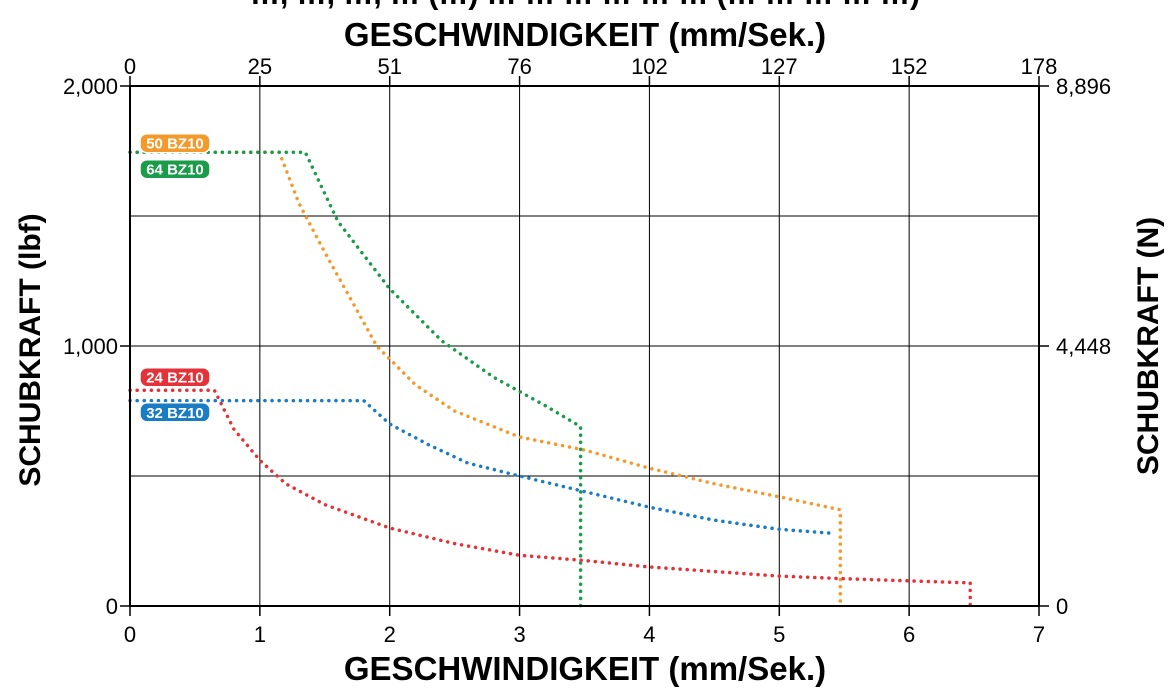 The height and width of the screenshot is (688, 1169). I want to click on x-tick-label-bottom: 4, so click(649, 634).